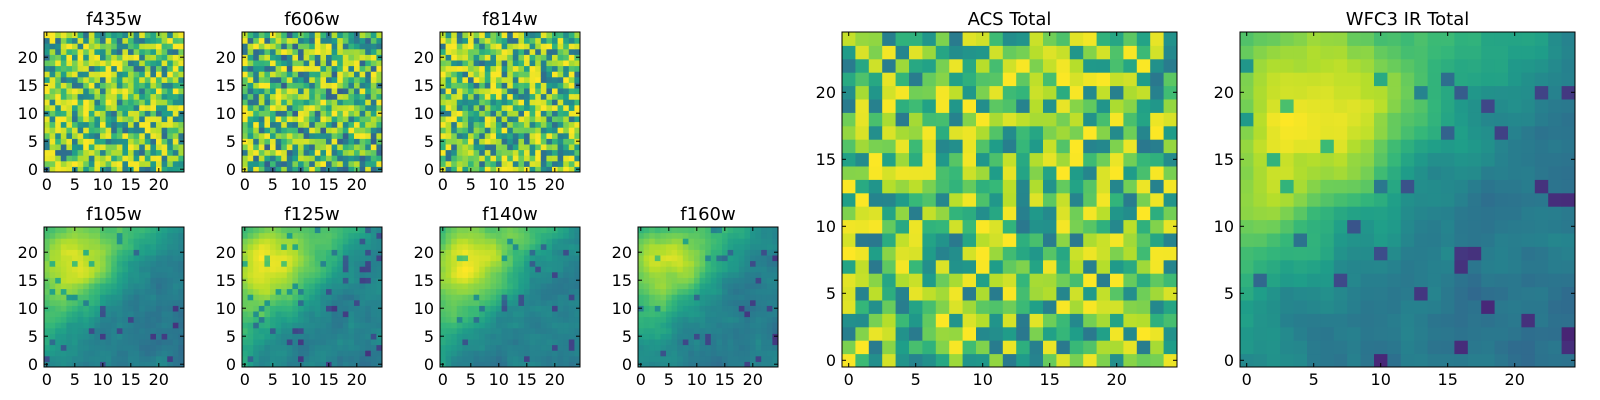  What do you see at coordinates (245, 379) in the screenshot?
I see `x-tick-label: 0` at bounding box center [245, 379].